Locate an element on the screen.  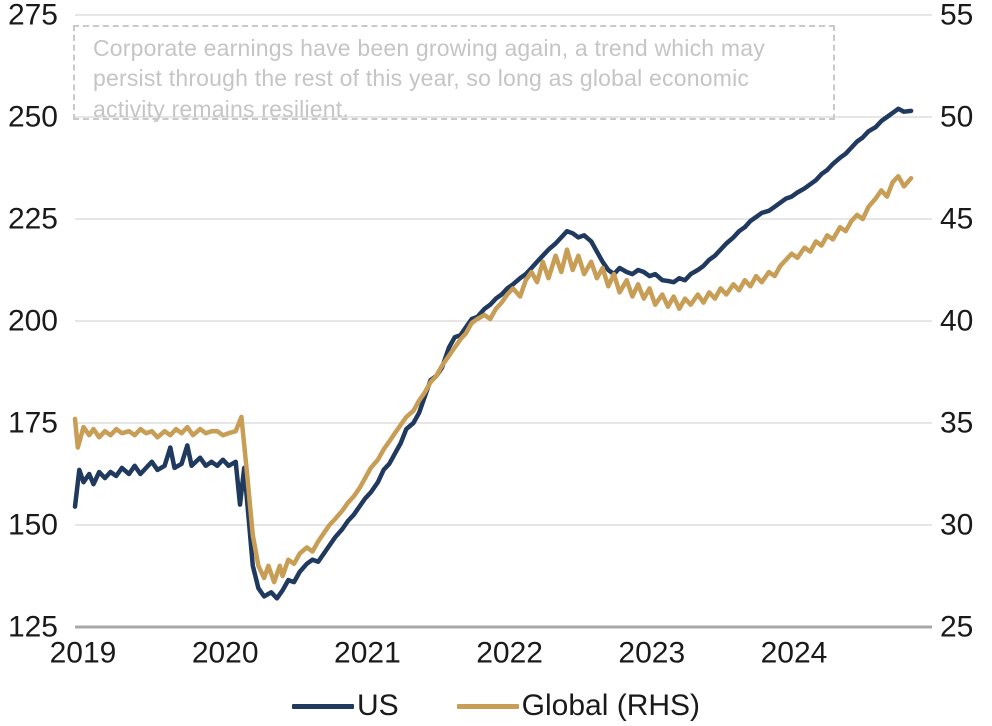
y-left-tick-label: 275 is located at coordinates (33, 16).